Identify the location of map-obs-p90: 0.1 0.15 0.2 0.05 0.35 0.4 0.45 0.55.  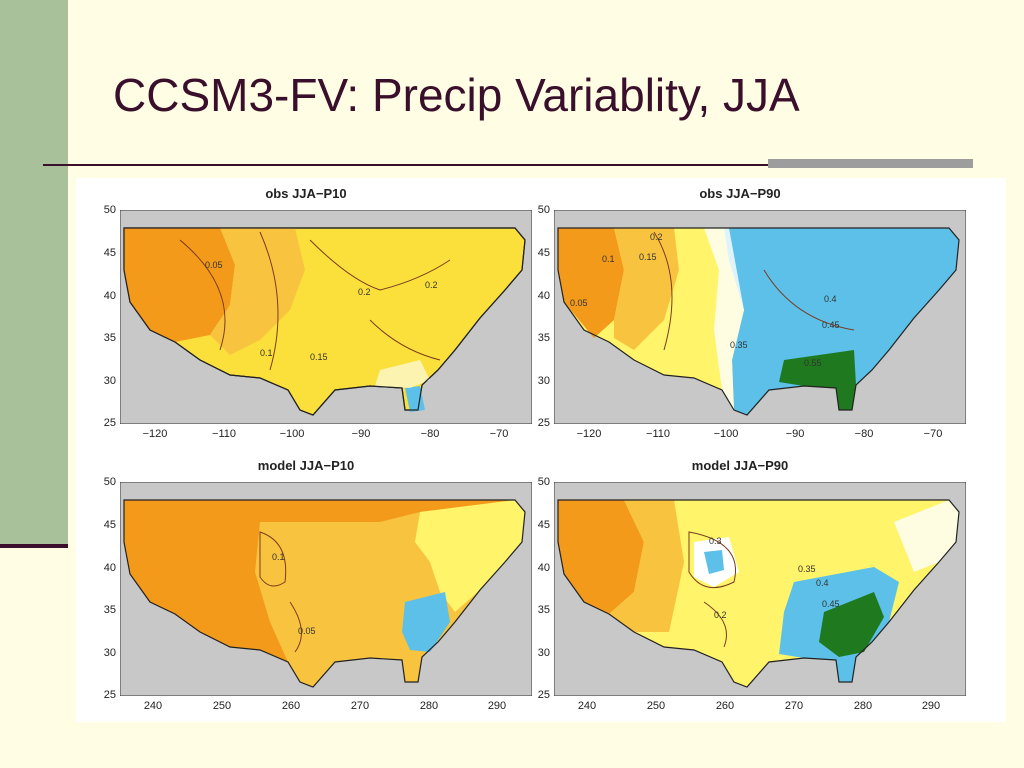
(760, 317).